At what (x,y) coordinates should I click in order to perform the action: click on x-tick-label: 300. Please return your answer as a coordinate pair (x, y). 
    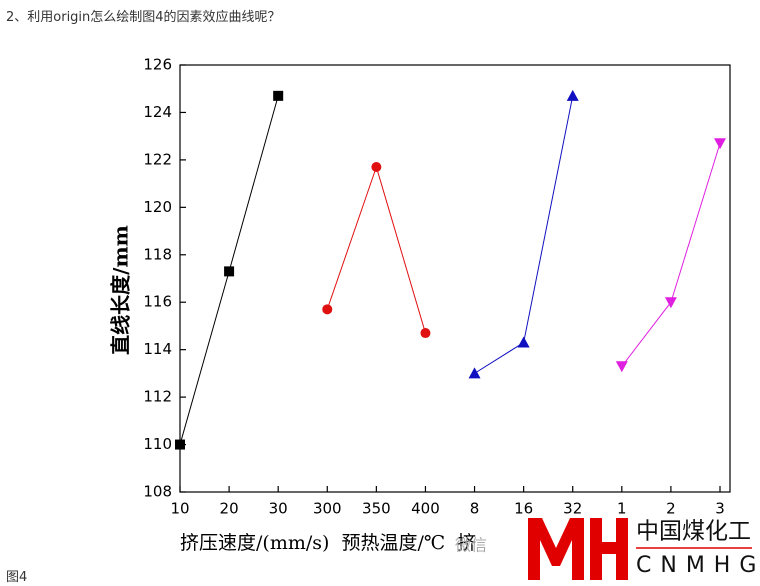
    Looking at the image, I should click on (327, 509).